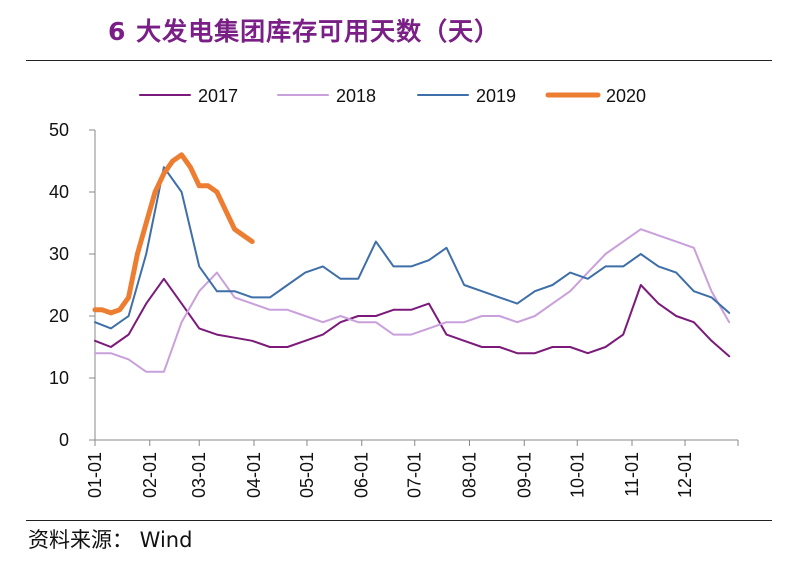 This screenshot has height=564, width=800. What do you see at coordinates (412, 317) in the screenshot?
I see `series-line-2017` at bounding box center [412, 317].